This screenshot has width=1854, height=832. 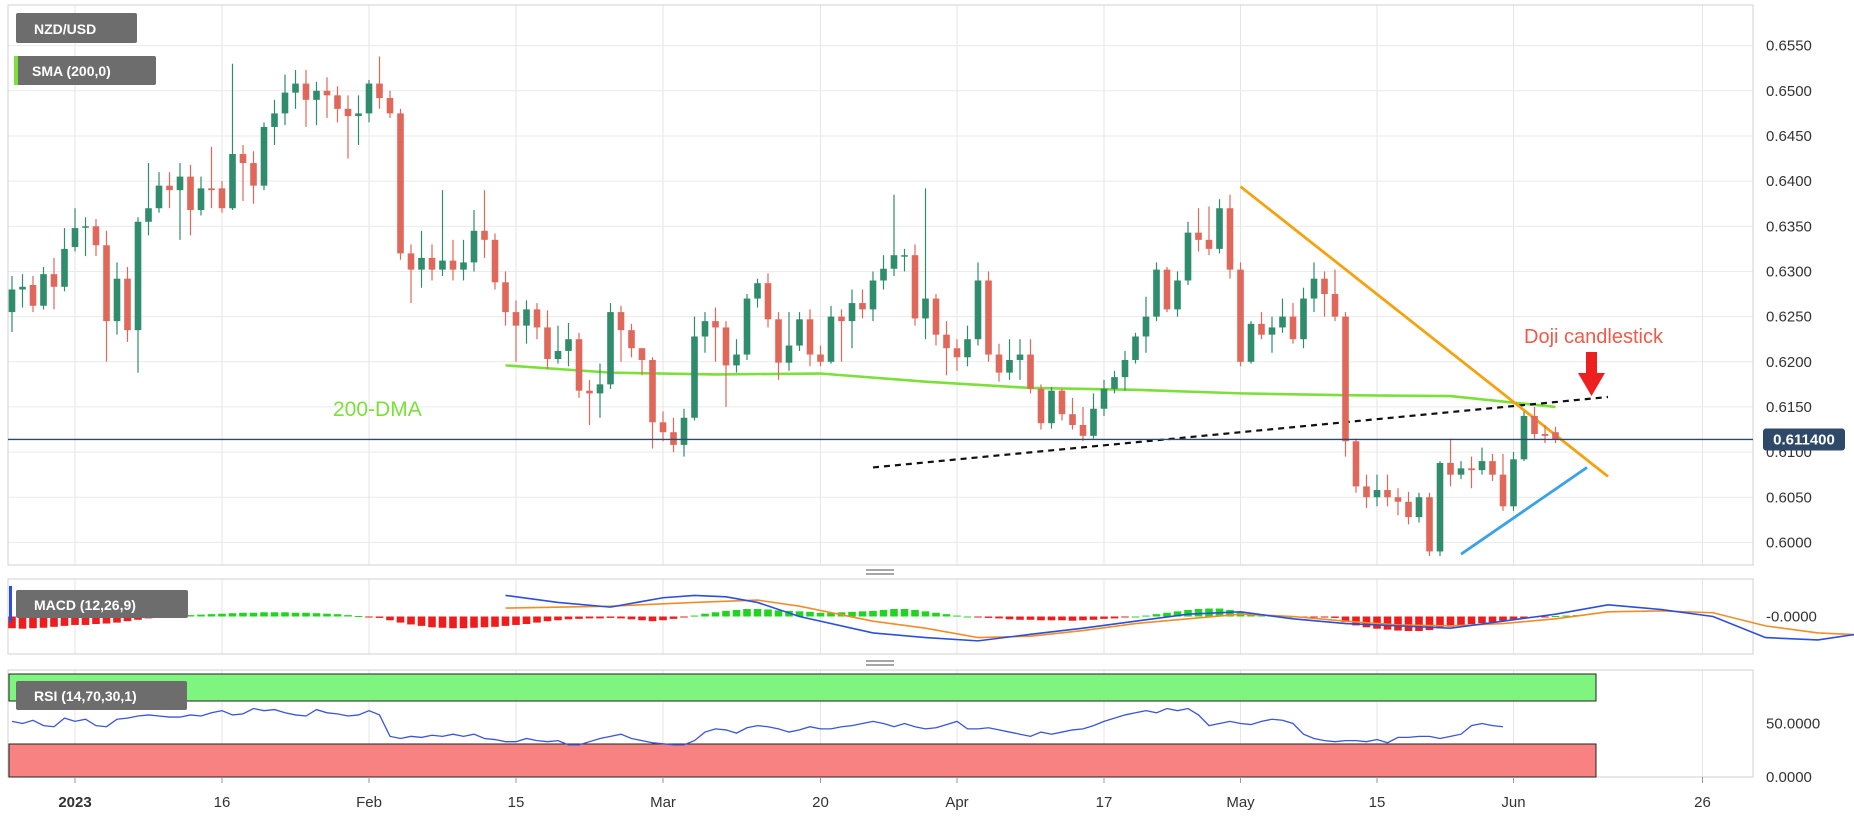 What do you see at coordinates (1789, 226) in the screenshot?
I see `y-tick-label: 0.6350` at bounding box center [1789, 226].